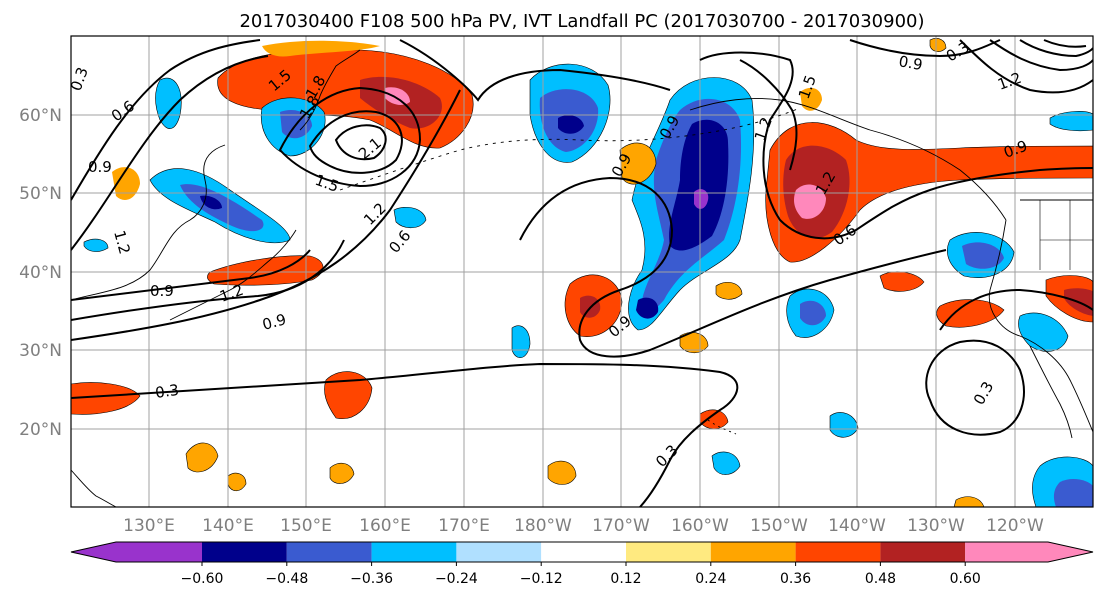  What do you see at coordinates (1015, 526) in the screenshot?
I see `longitude-label: 120°W` at bounding box center [1015, 526].